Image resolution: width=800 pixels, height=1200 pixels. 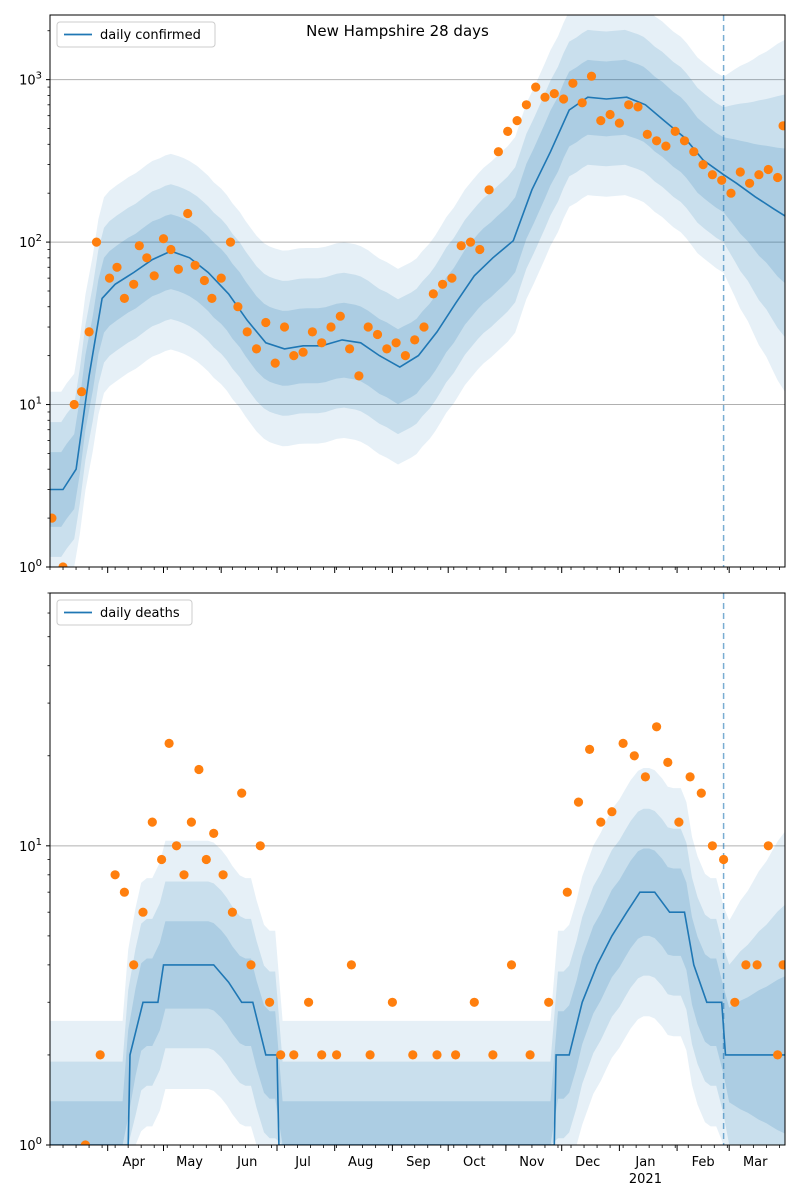 What do you see at coordinates (644, 1162) in the screenshot?
I see `x-tick-label: Jan` at bounding box center [644, 1162].